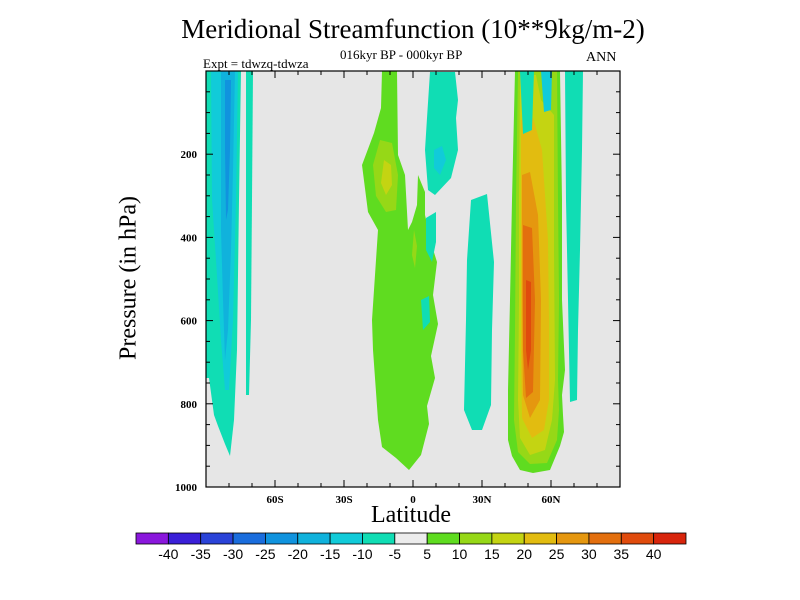 Image resolution: width=800 pixels, height=600 pixels. Describe the element at coordinates (413, 500) in the screenshot. I see `x-tick-label: 0` at that location.